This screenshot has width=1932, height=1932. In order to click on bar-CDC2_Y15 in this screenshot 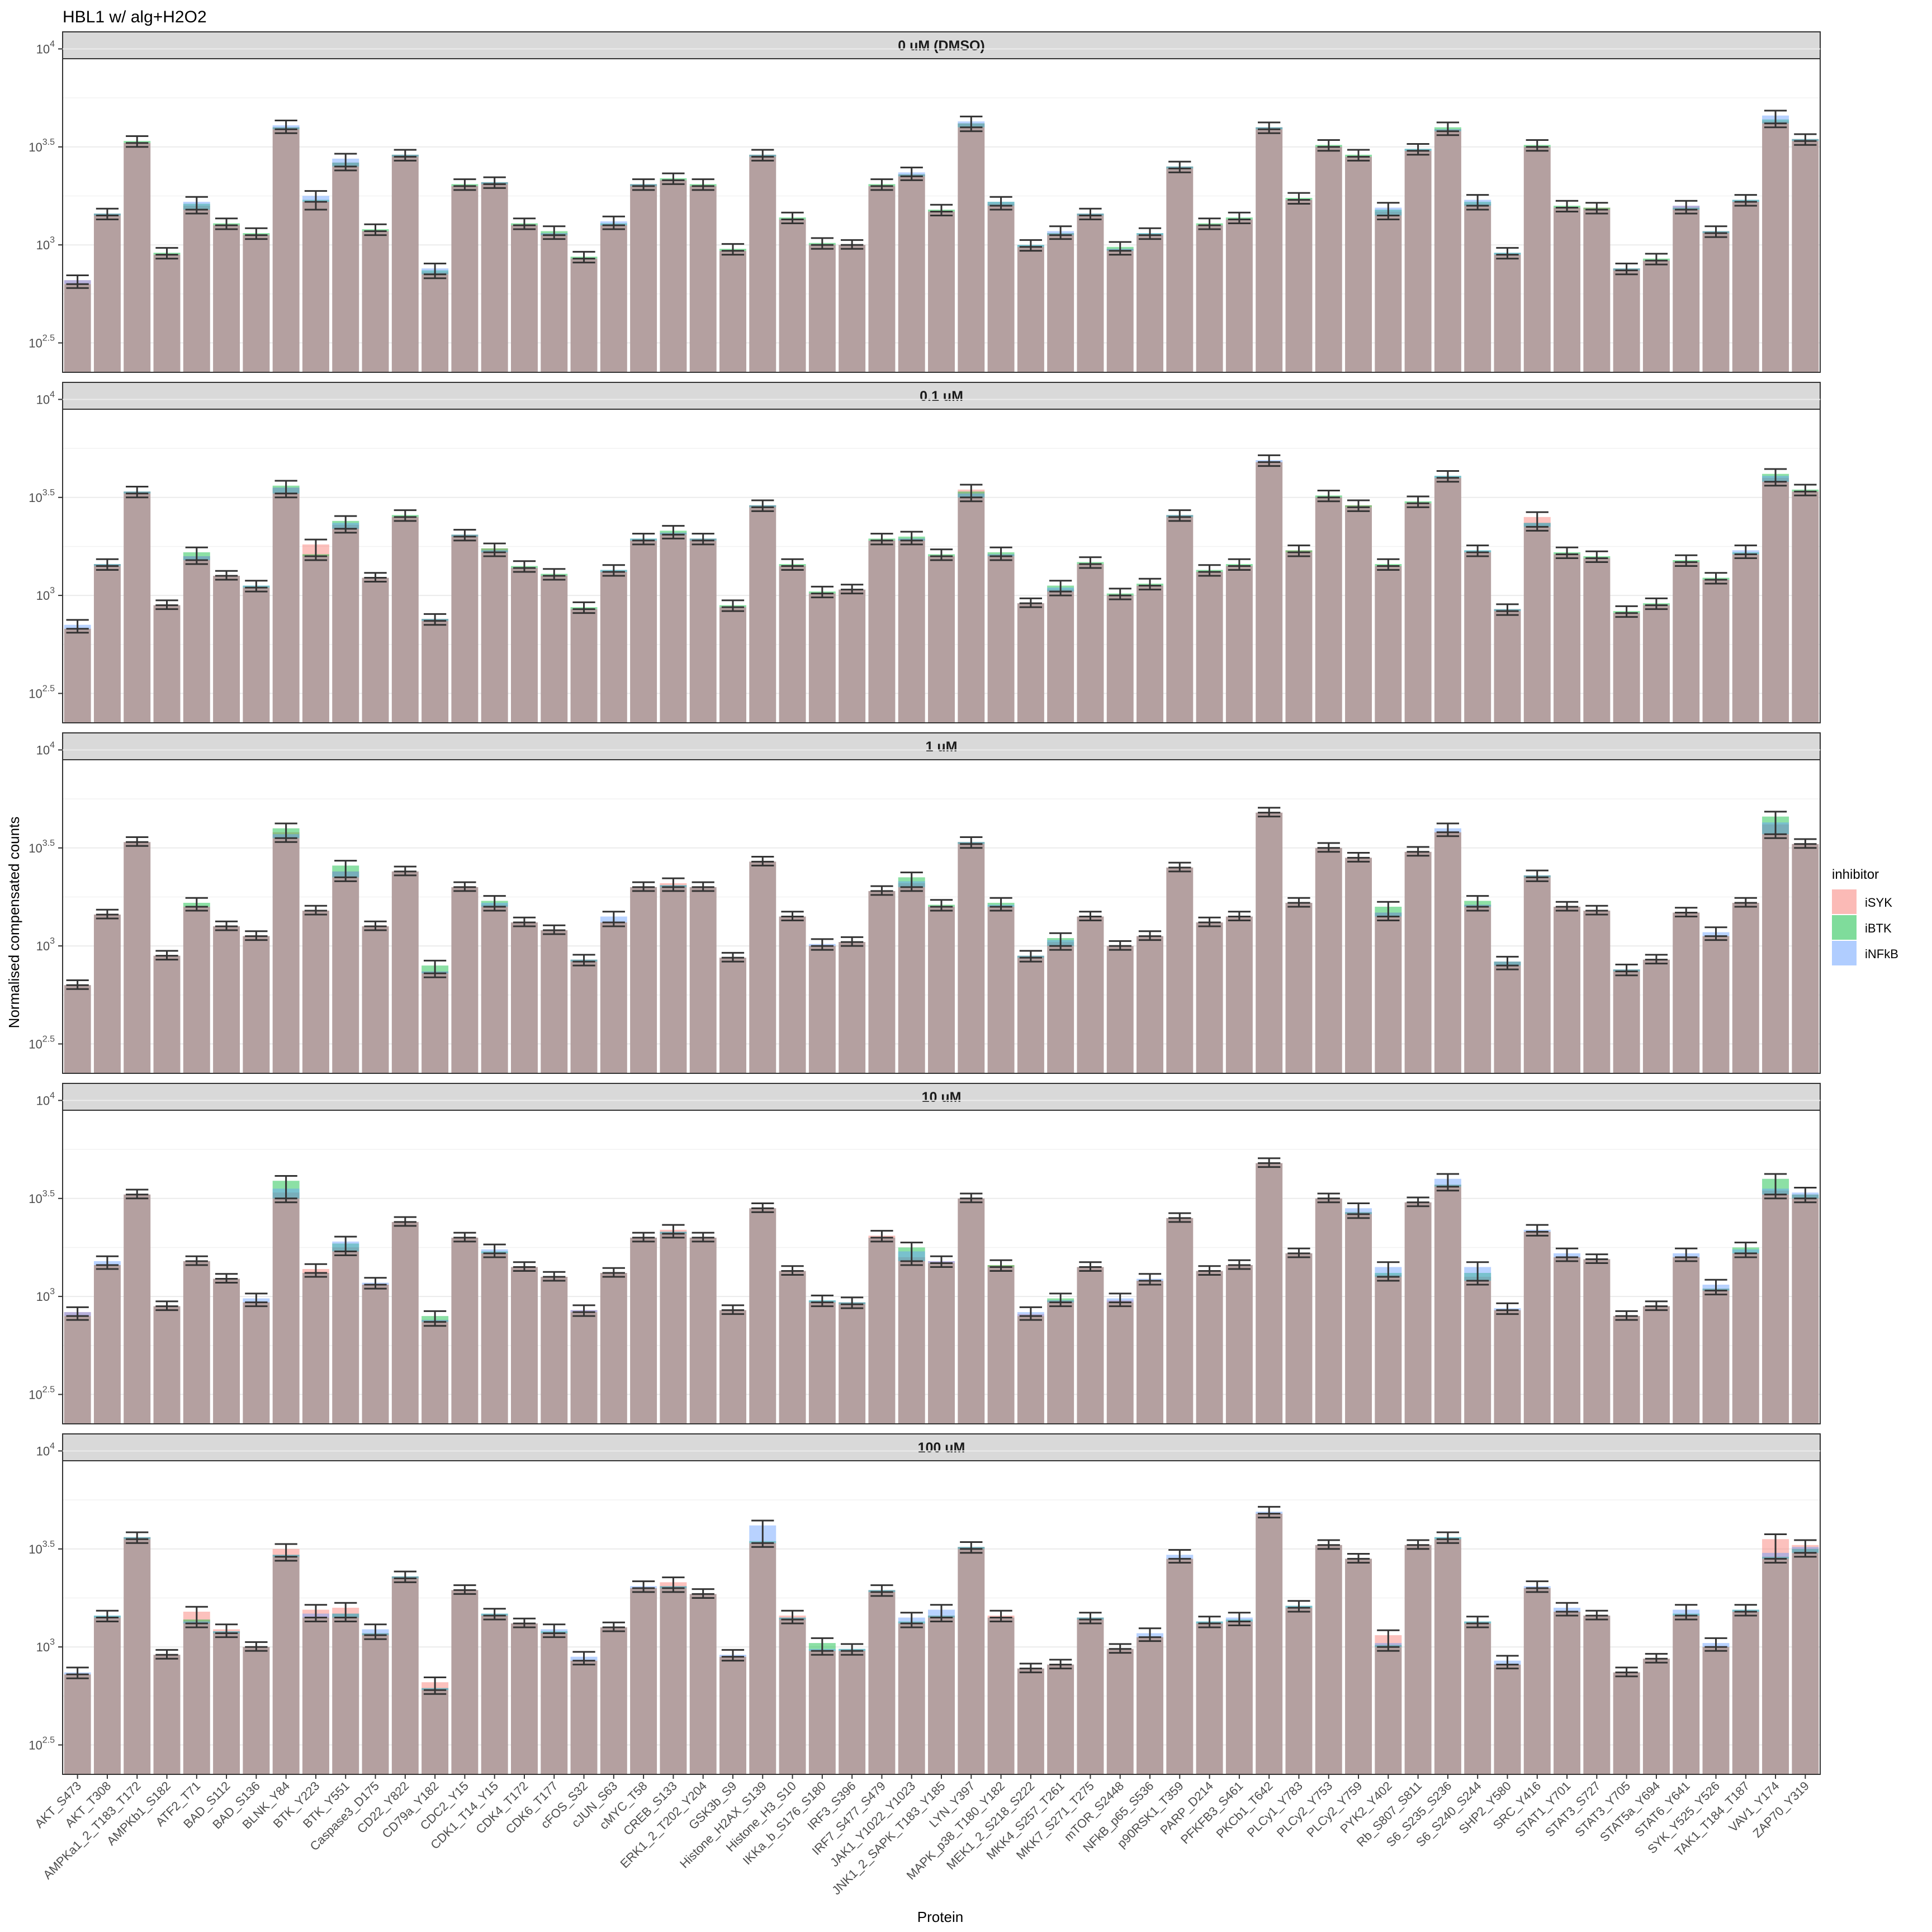, I will do `click(465, 1330)`.